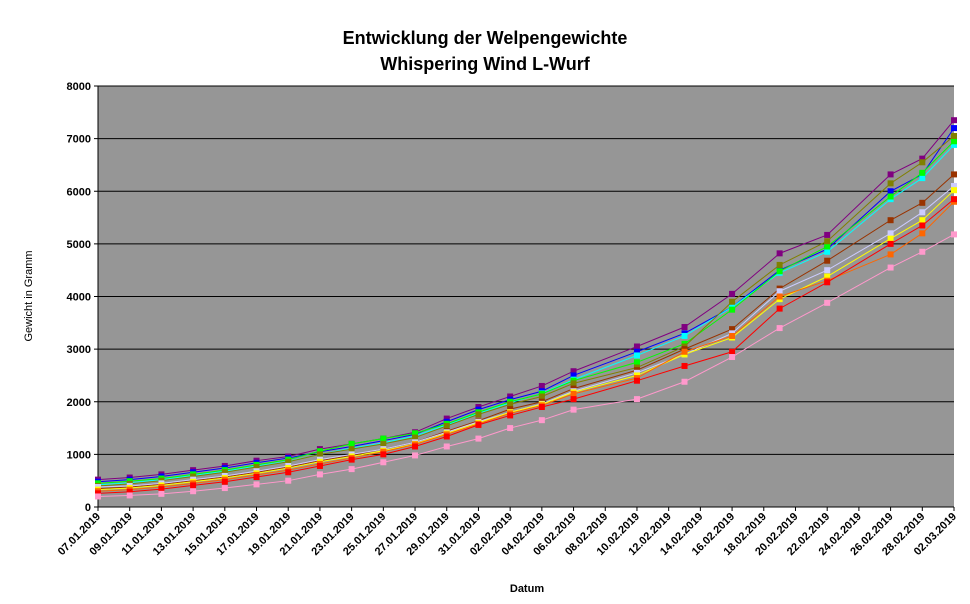  Describe the element at coordinates (79, 192) in the screenshot. I see `y-tick-label: 6000` at that location.